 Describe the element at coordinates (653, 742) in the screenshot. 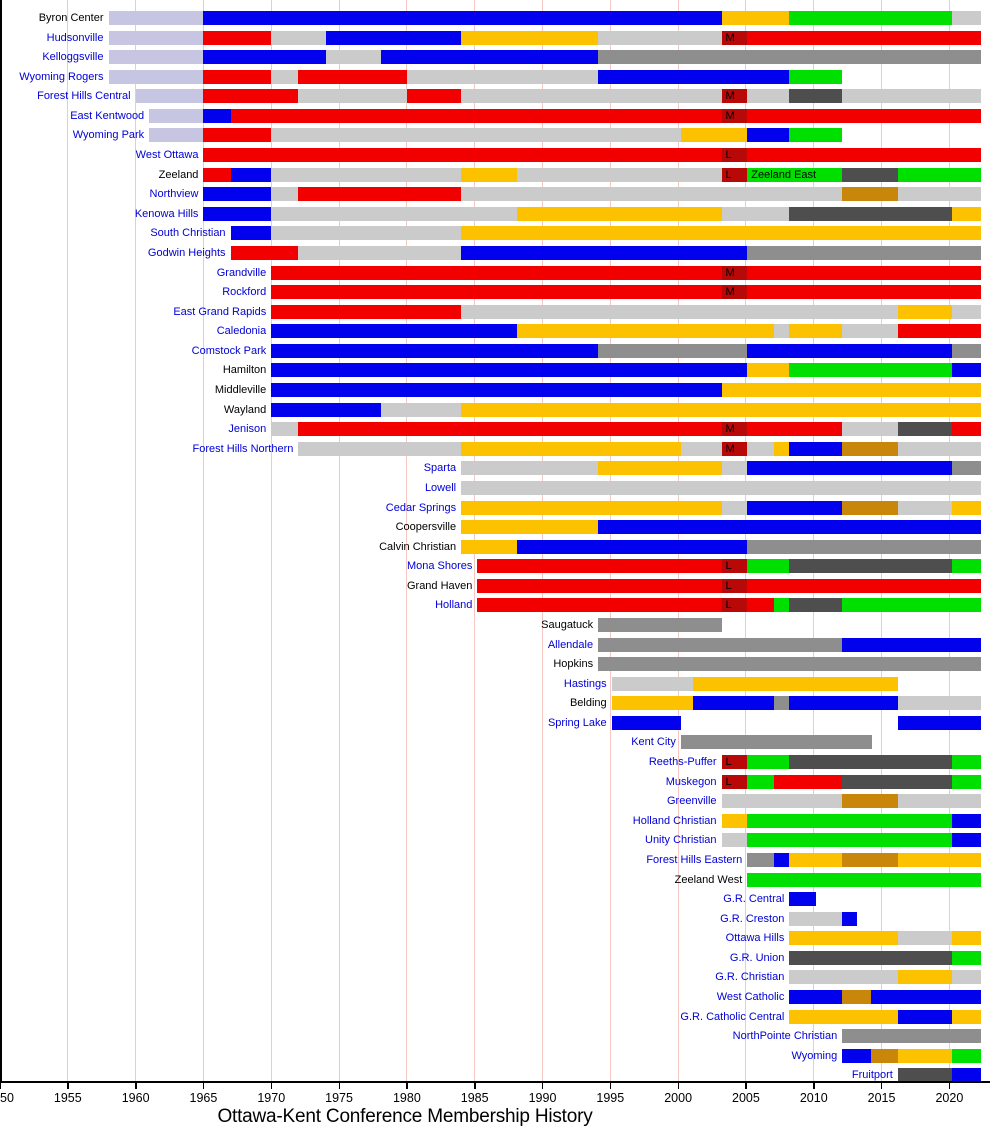

I see `row-label-kent-city: Kent City` at that location.